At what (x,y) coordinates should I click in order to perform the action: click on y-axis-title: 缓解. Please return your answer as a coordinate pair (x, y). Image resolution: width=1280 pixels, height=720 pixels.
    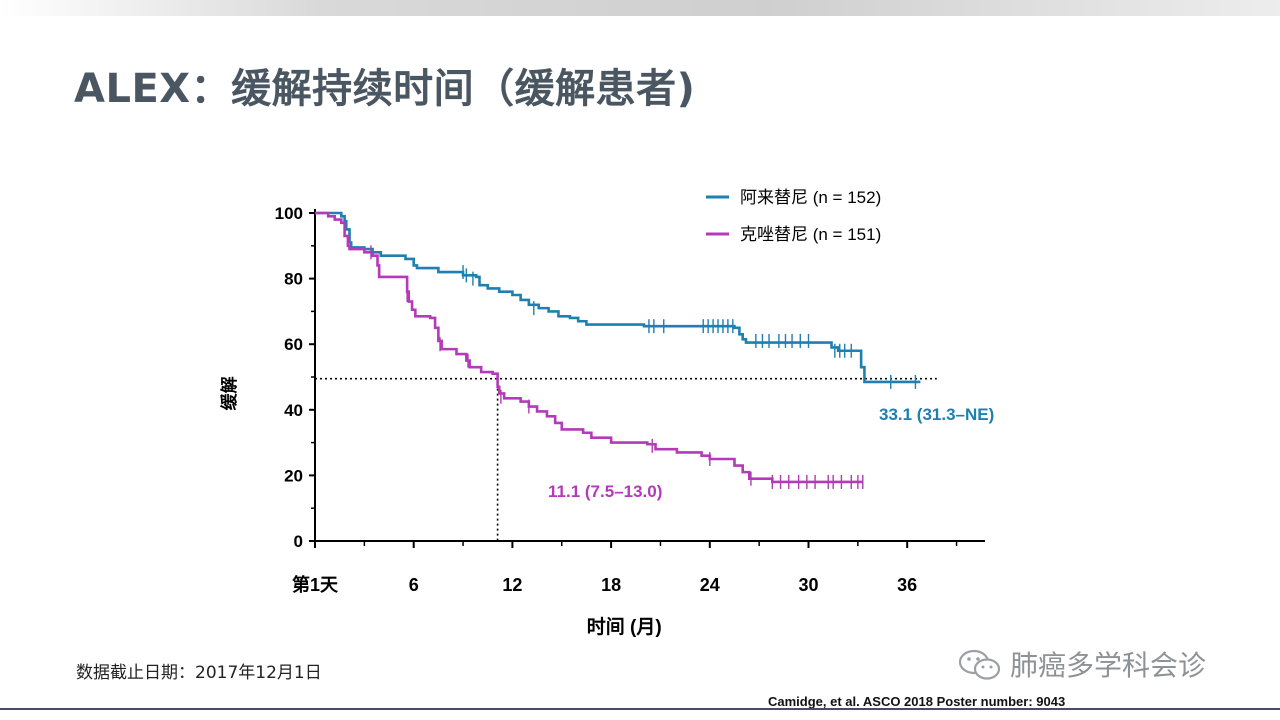
    Looking at the image, I should click on (229, 393).